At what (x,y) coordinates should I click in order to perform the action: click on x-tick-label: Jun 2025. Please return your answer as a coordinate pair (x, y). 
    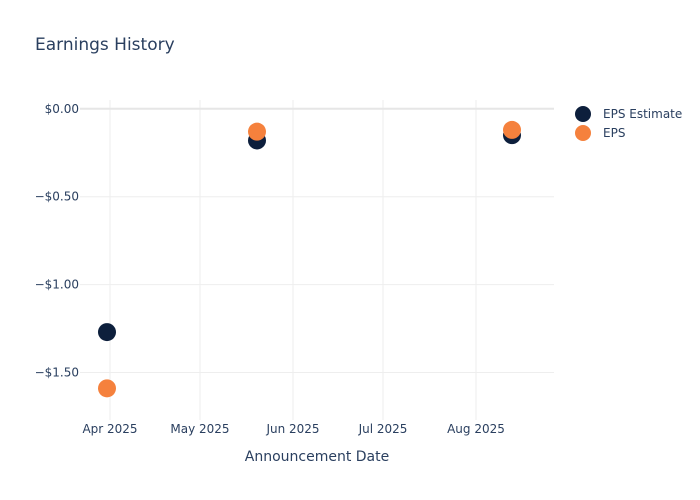
    Looking at the image, I should click on (292, 429).